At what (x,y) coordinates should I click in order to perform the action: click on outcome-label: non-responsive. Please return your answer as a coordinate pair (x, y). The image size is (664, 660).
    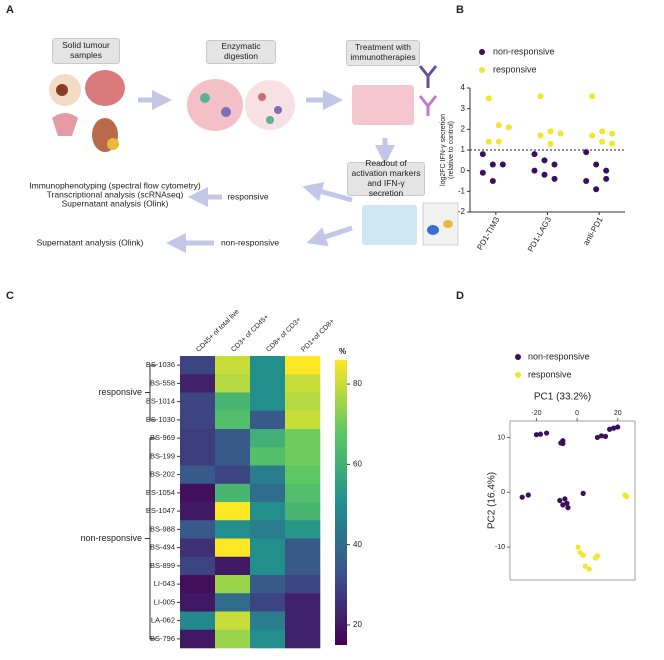
    Looking at the image, I should click on (250, 242).